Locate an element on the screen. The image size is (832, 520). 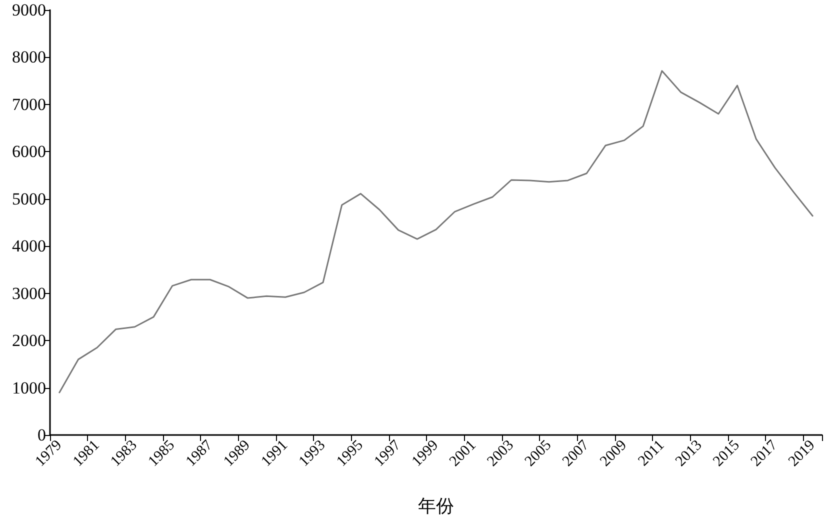
x-tick-label: 1993 is located at coordinates (312, 453).